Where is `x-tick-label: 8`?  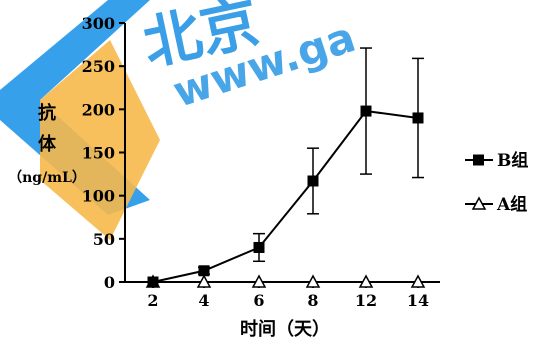
x-tick-label: 8 is located at coordinates (312, 300).